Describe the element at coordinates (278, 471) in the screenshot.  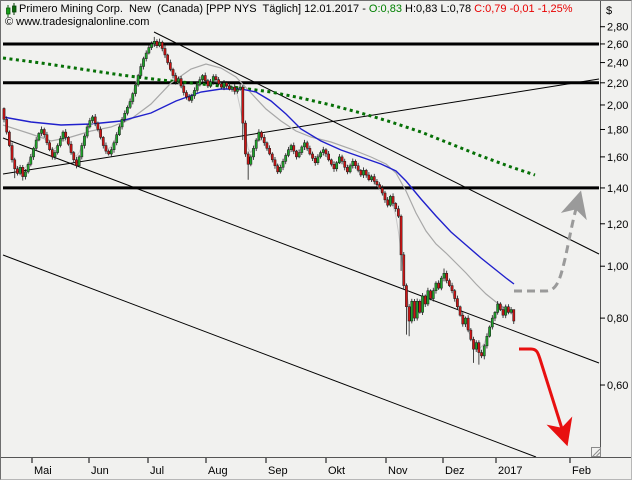
I see `x-tick-label: Sep` at that location.